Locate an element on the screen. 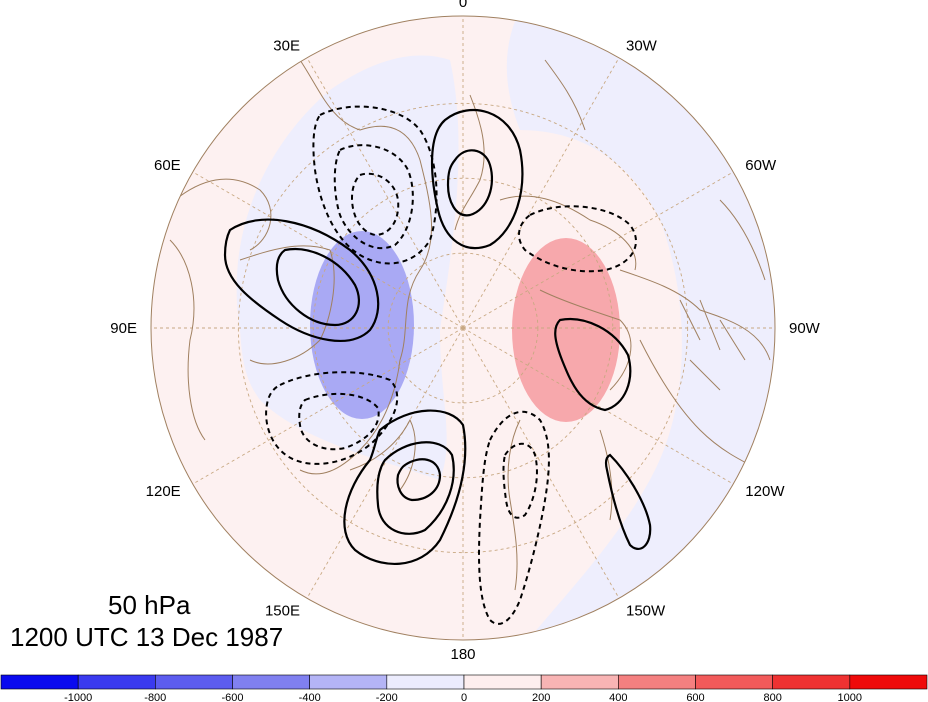 The height and width of the screenshot is (702, 928). longitude-label: 150E is located at coordinates (282, 610).